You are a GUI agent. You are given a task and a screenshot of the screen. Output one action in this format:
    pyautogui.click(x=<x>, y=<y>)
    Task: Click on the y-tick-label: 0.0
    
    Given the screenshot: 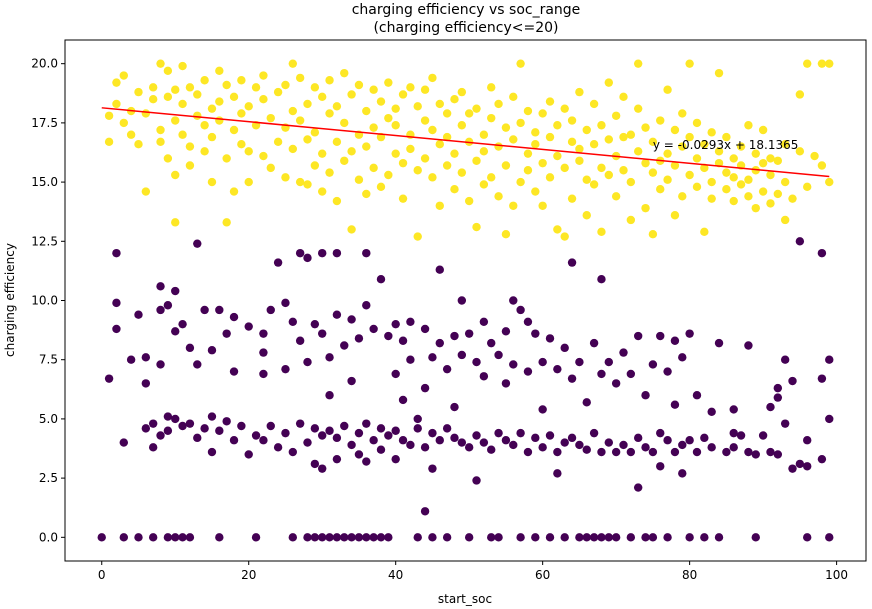 What is the action you would take?
    pyautogui.click(x=48, y=537)
    